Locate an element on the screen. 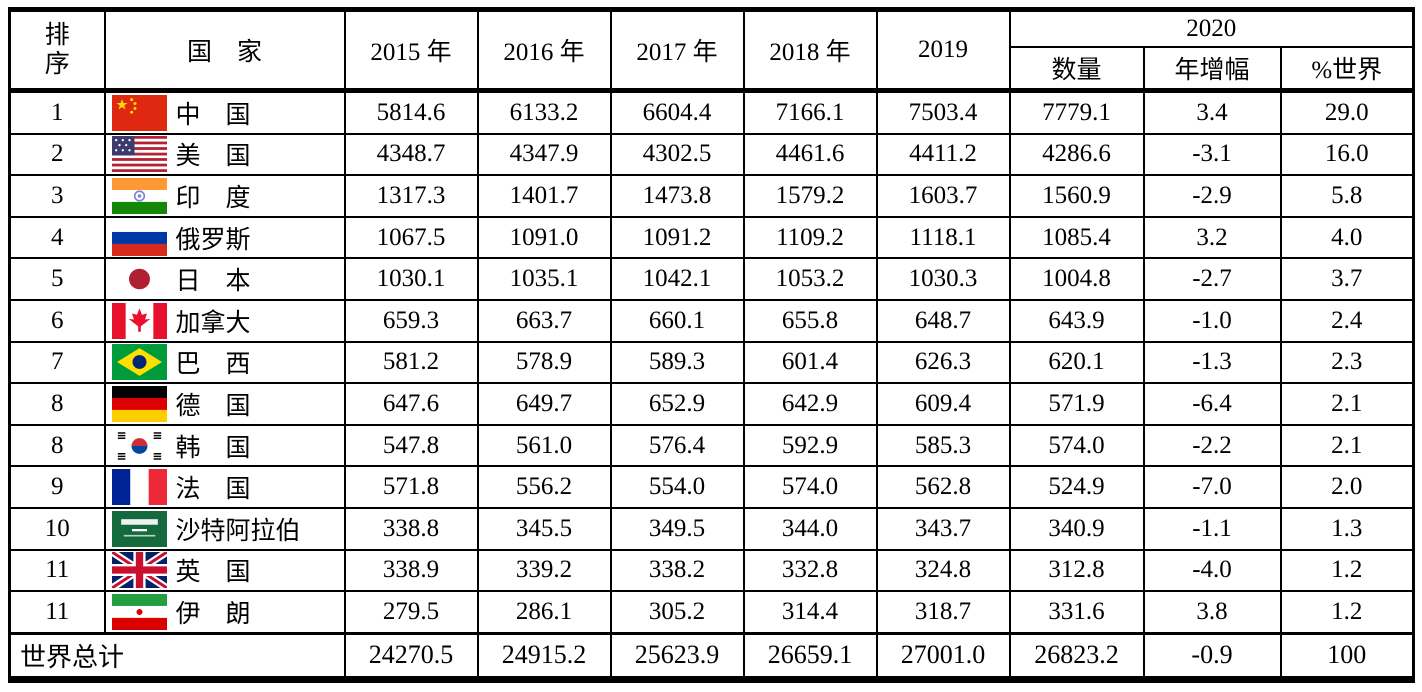 Image resolution: width=1422 pixels, height=692 pixels. rank-cell: 3 is located at coordinates (57, 196).